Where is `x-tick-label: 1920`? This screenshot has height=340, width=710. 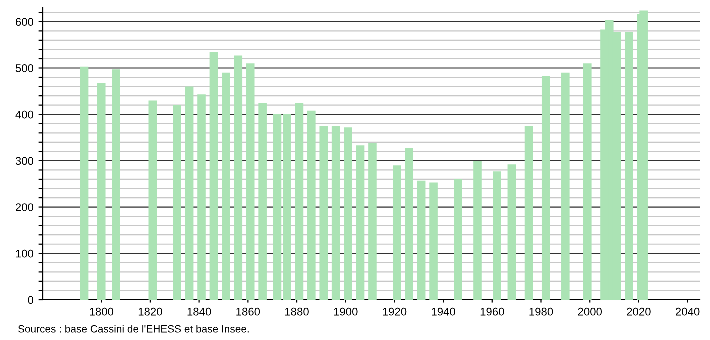 x-tick-label: 1920 is located at coordinates (395, 312).